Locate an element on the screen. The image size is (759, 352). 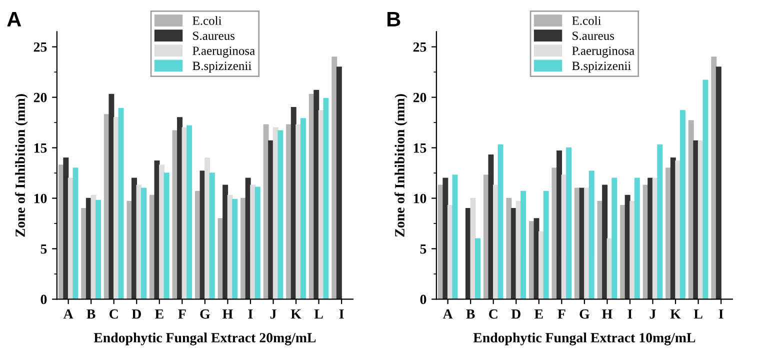
x-tick-label: A is located at coordinates (68, 314).